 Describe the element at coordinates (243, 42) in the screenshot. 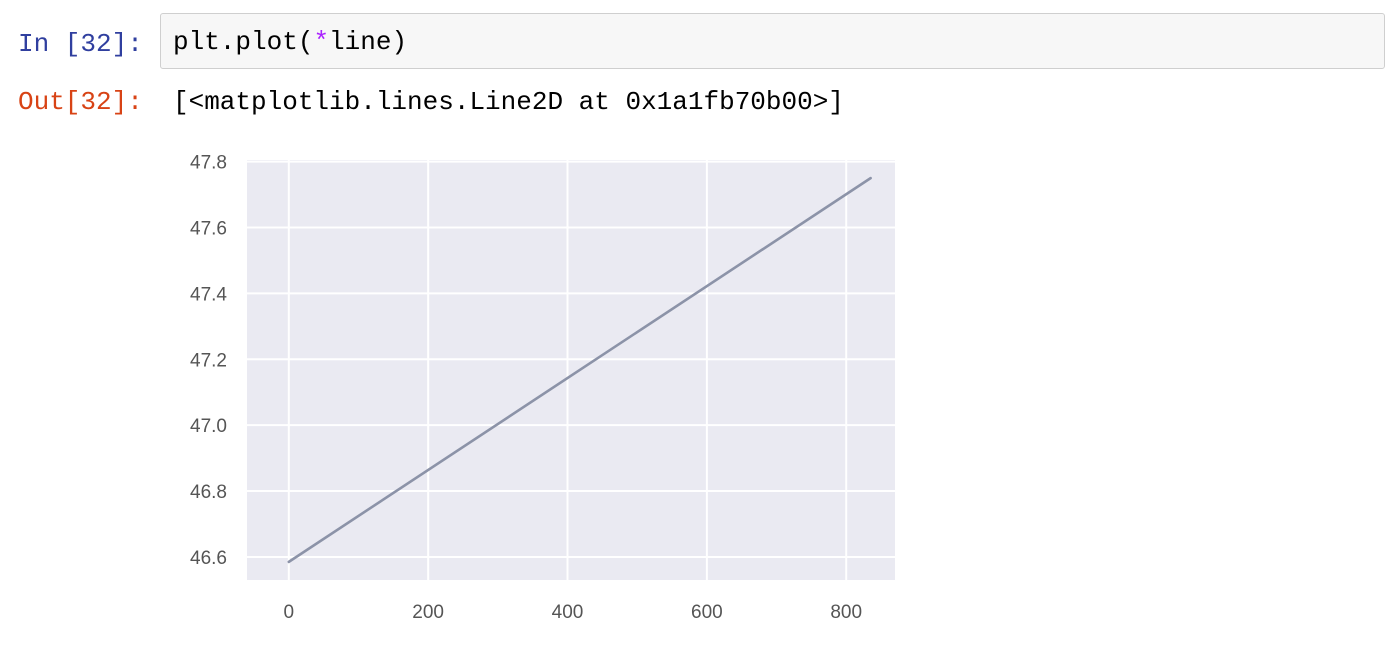

I see `code-prefix: plt.plot(` at that location.